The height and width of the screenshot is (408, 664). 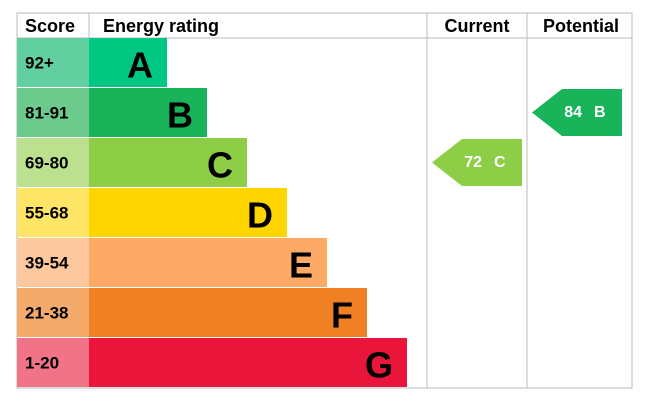 What do you see at coordinates (500, 162) in the screenshot?
I see `current-band: C` at bounding box center [500, 162].